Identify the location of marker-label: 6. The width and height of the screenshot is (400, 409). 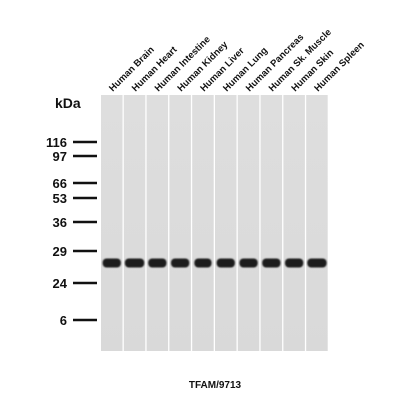
(63, 320).